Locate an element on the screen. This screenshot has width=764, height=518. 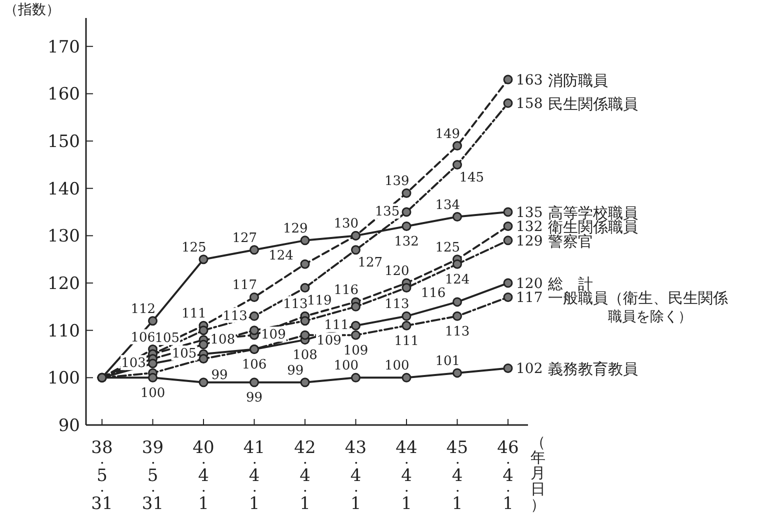
x-axis-title: （年月日） is located at coordinates (538, 473).